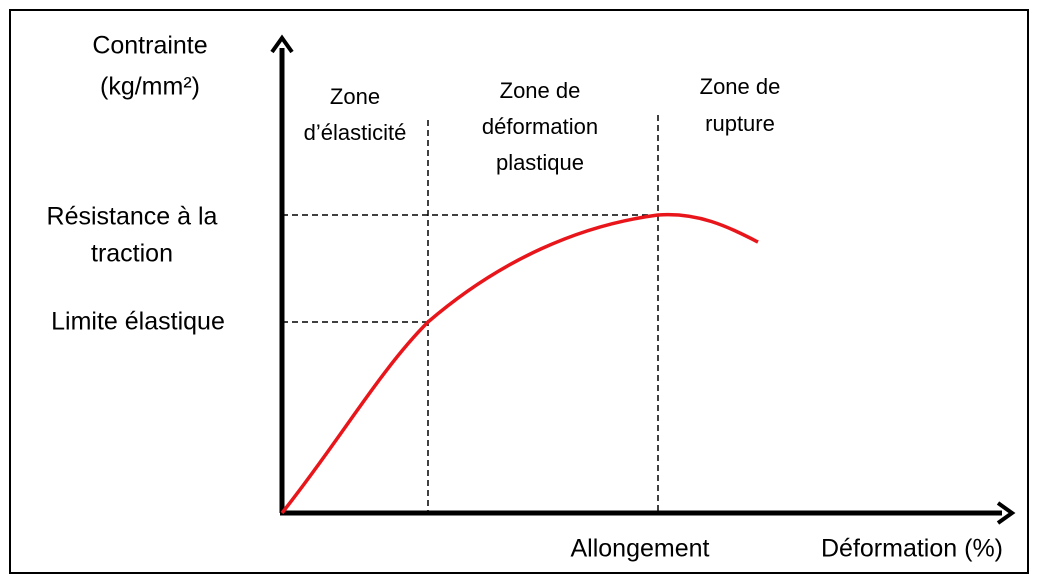  What do you see at coordinates (138, 322) in the screenshot?
I see `level-label: Limite élastique` at bounding box center [138, 322].